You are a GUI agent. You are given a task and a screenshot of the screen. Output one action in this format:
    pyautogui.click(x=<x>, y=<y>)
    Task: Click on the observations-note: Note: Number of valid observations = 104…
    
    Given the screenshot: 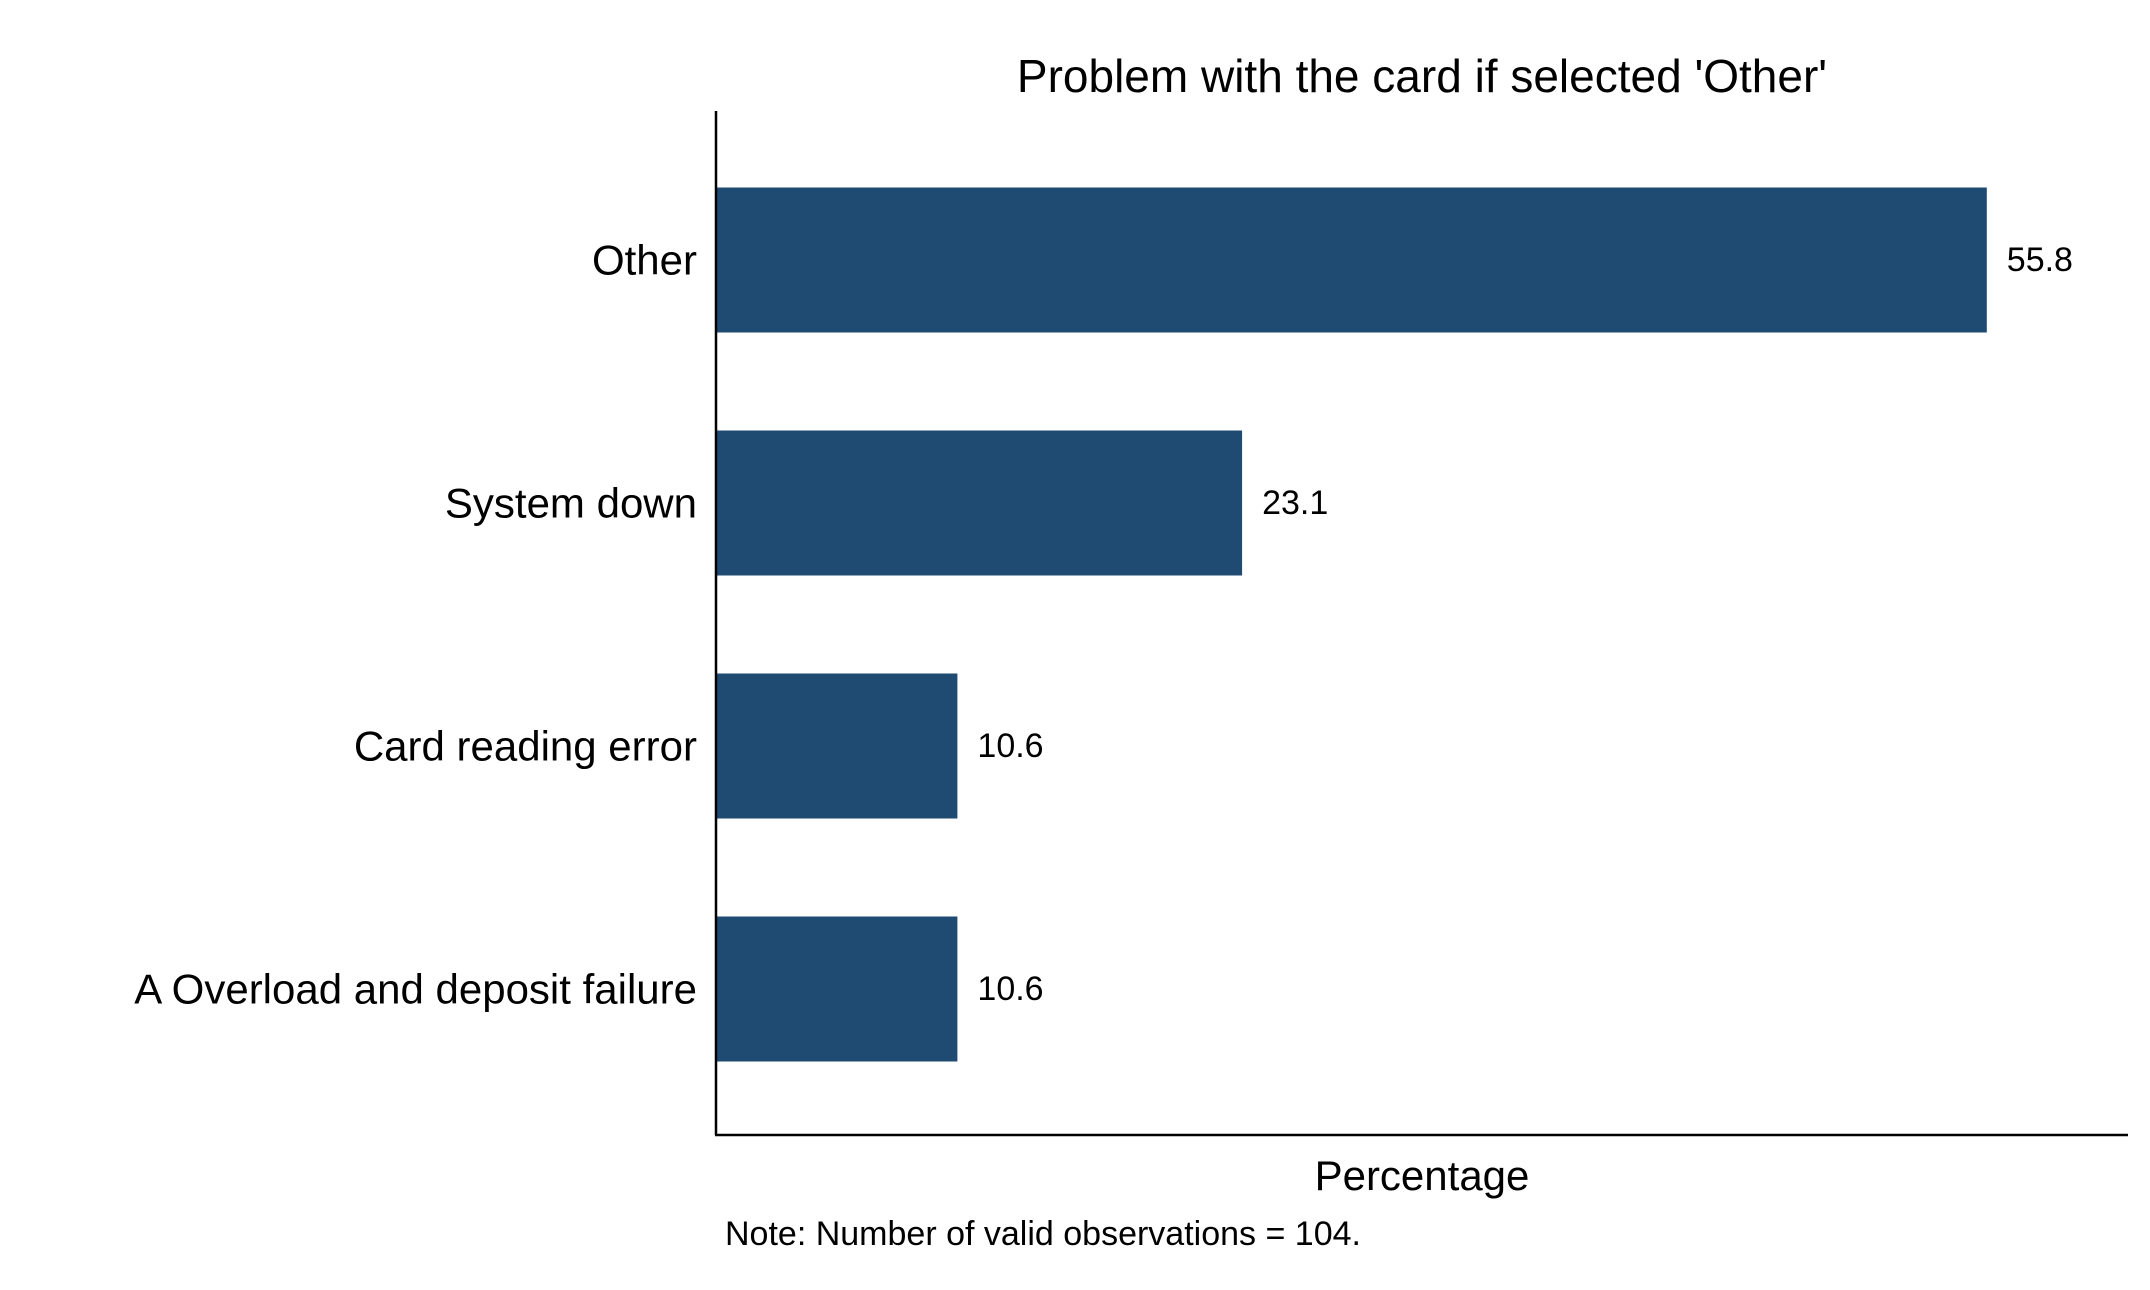 What is the action you would take?
    pyautogui.click(x=1043, y=1234)
    